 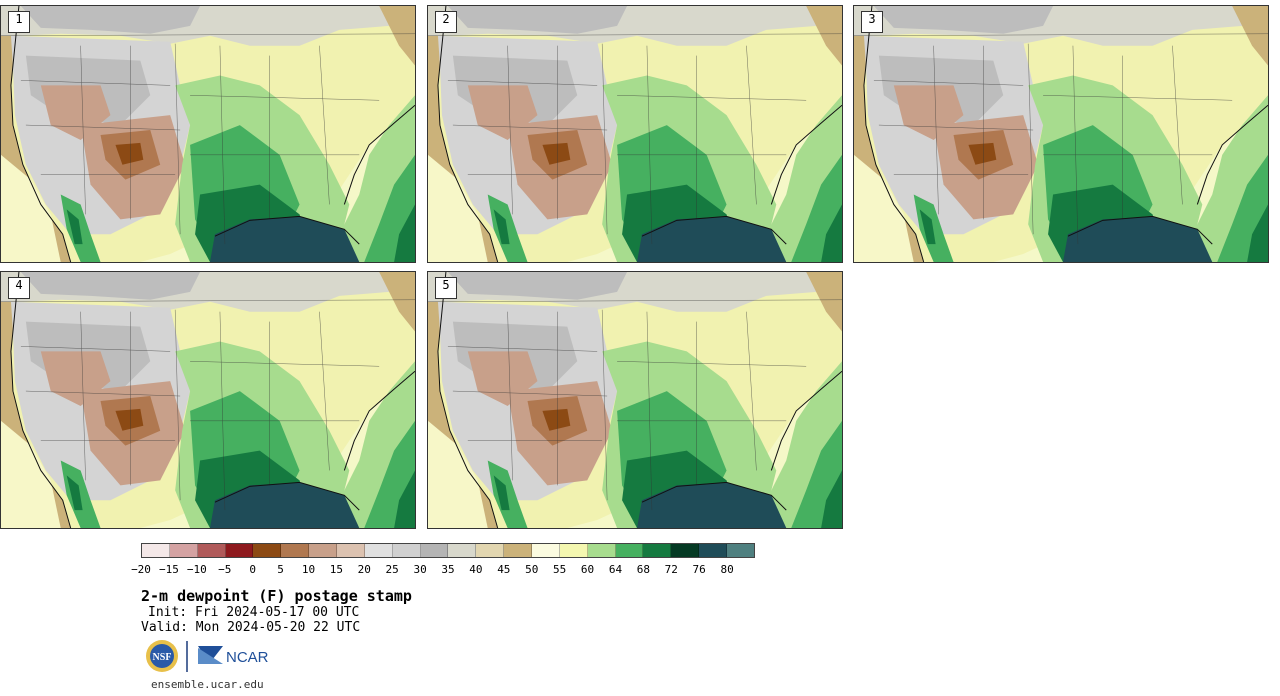 I want to click on map-panel-1: 1, so click(x=208, y=134).